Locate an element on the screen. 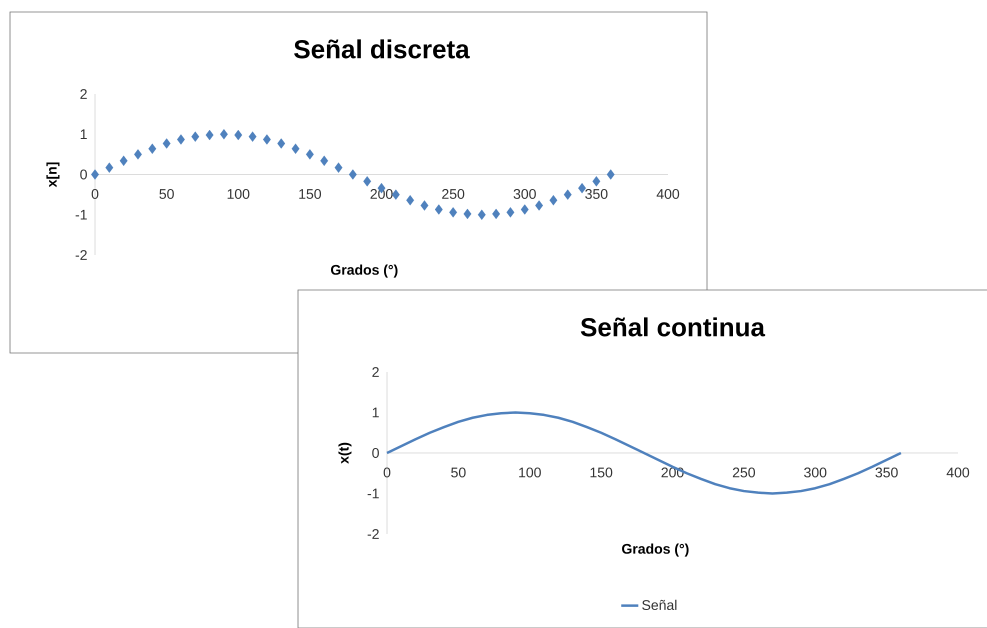  y-axis-title: x(t) is located at coordinates (345, 453).